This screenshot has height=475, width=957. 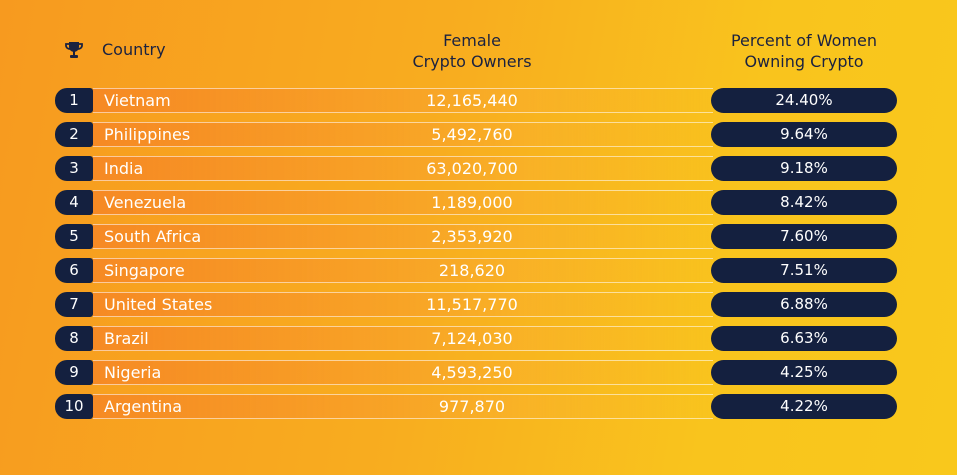 What do you see at coordinates (472, 304) in the screenshot?
I see `female-owners-value: 11,517,770` at bounding box center [472, 304].